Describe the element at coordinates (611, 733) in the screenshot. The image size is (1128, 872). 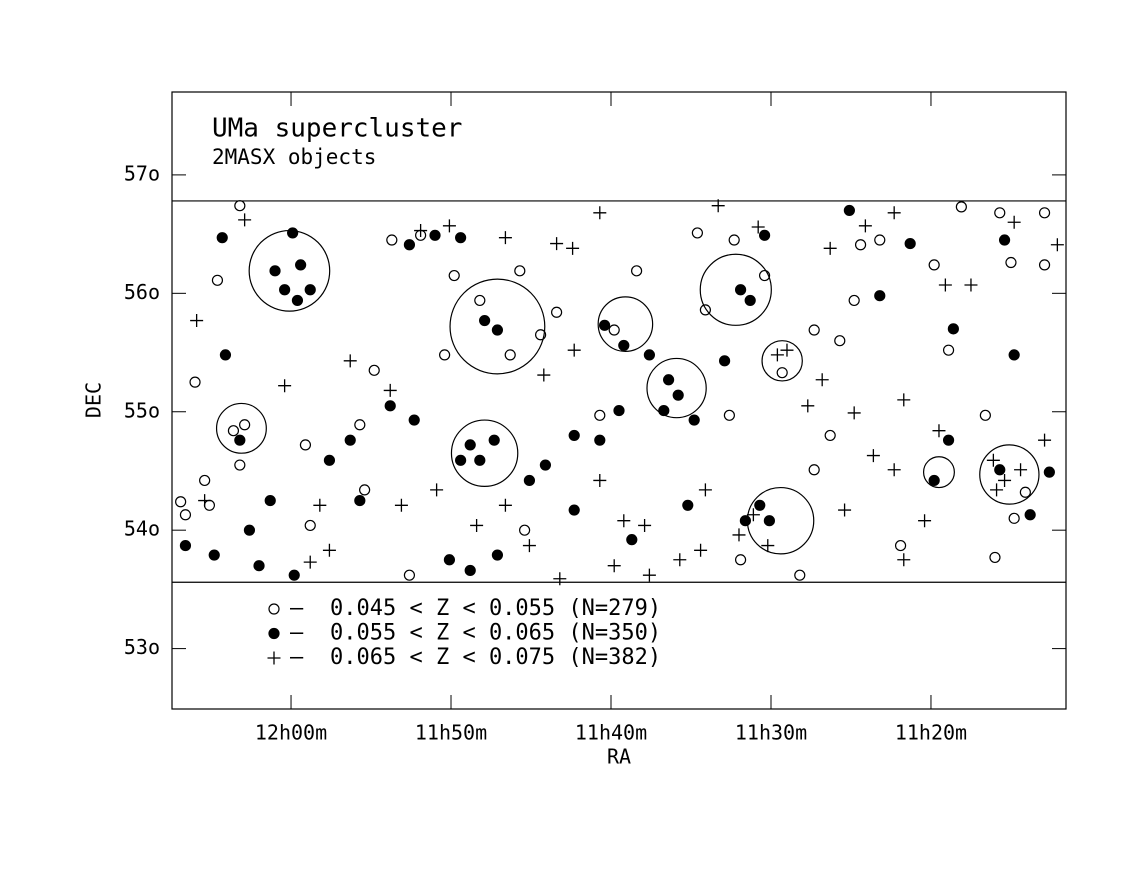
I see `x-tick-label: 11h40m` at that location.